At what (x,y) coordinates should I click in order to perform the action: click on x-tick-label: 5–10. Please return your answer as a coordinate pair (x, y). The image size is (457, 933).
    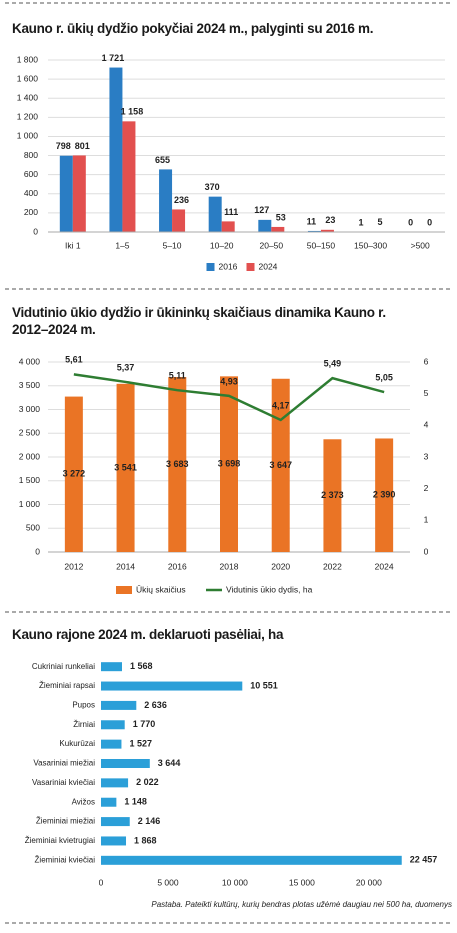
    Looking at the image, I should click on (172, 245).